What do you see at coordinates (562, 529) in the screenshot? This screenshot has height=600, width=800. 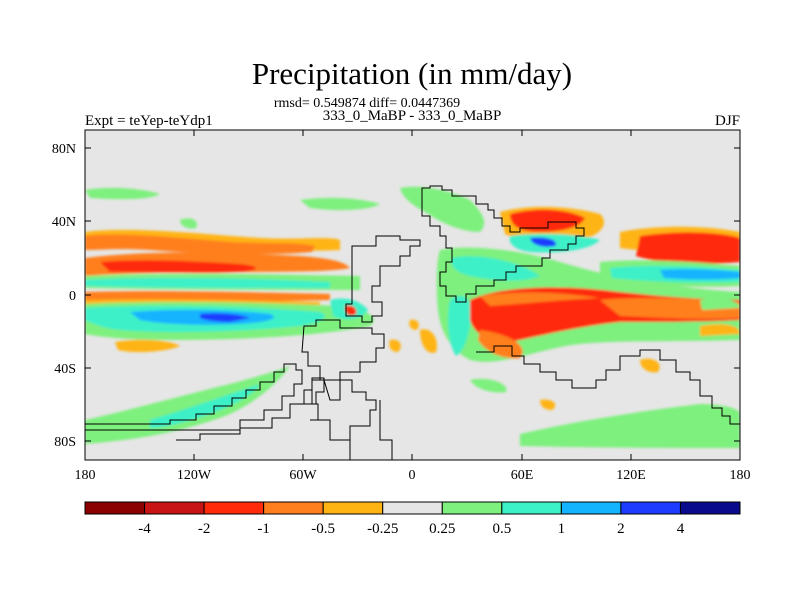 I see `colorbar-label: 1` at bounding box center [562, 529].